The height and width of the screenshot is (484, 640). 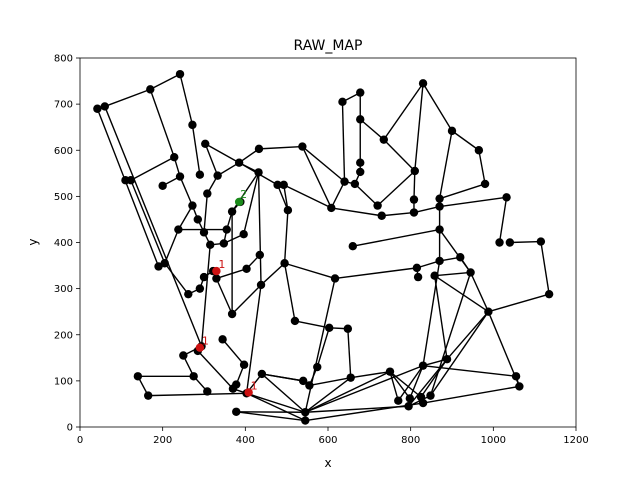 I want to click on y-axis-label: y, so click(x=33, y=241).